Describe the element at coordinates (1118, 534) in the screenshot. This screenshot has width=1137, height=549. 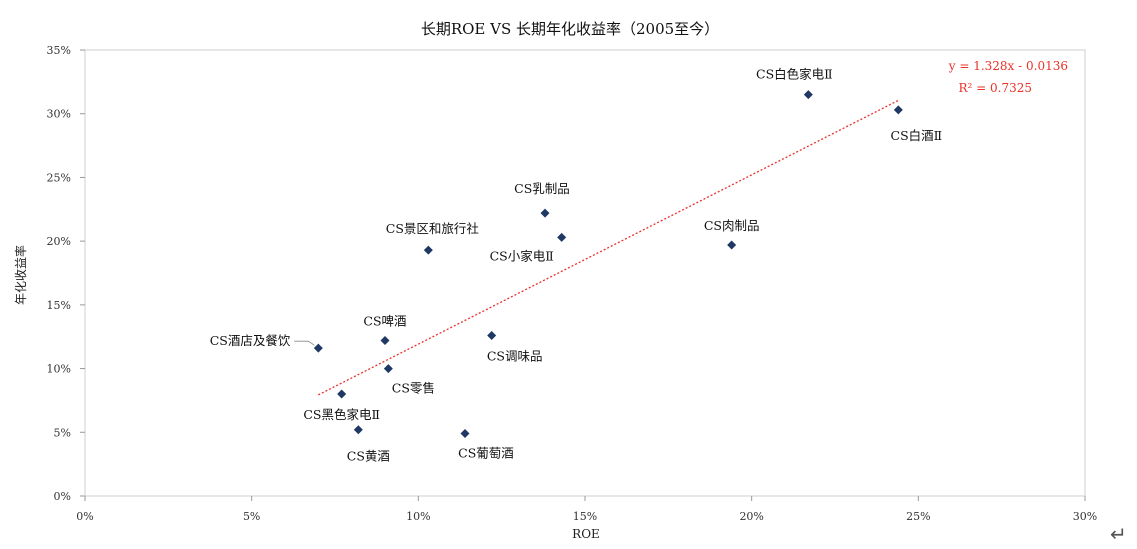
I see `return-arrow-icon: ↵` at that location.